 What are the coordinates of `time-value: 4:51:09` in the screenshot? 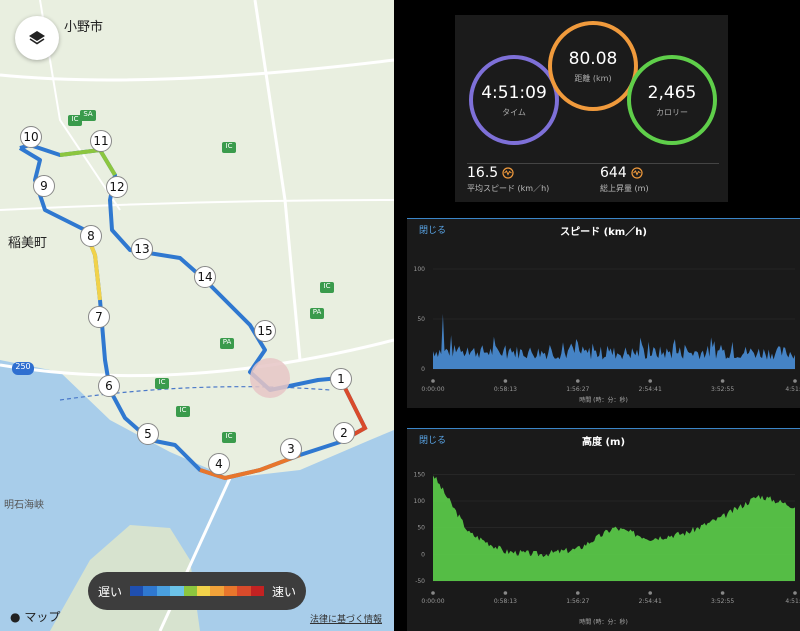 It's located at (514, 92).